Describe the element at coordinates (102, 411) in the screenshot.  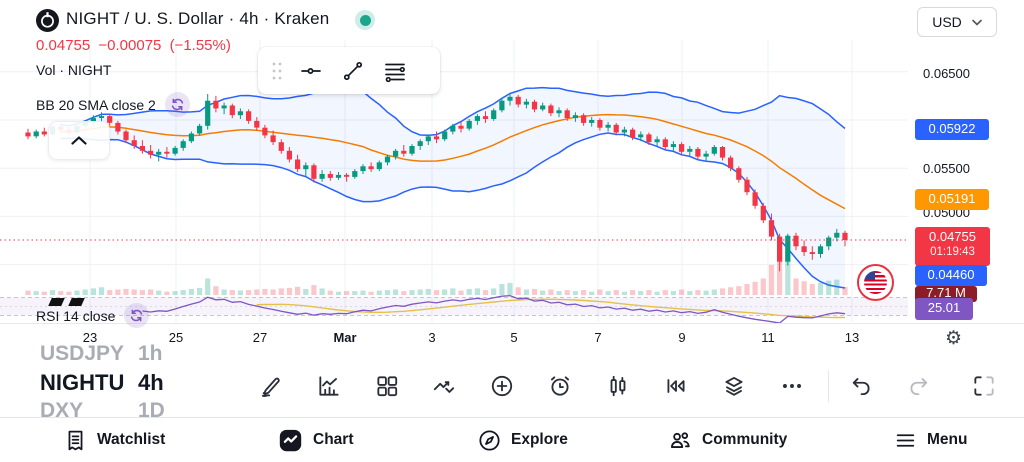
I see `symbol-switcher-row-dxy: DXY 1D` at that location.